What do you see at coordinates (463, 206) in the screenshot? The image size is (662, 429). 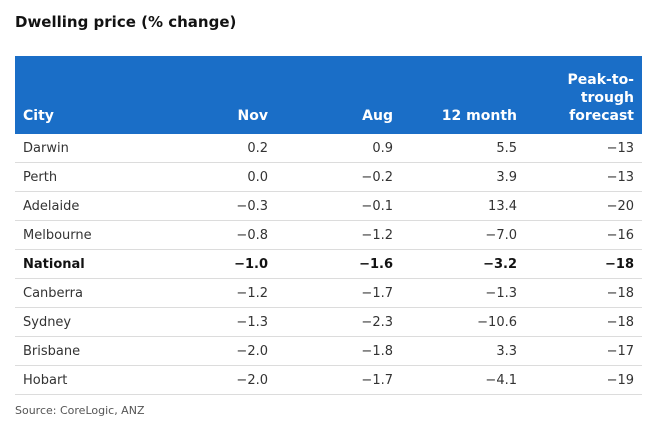 I see `cell-12-month: 13.4` at bounding box center [463, 206].